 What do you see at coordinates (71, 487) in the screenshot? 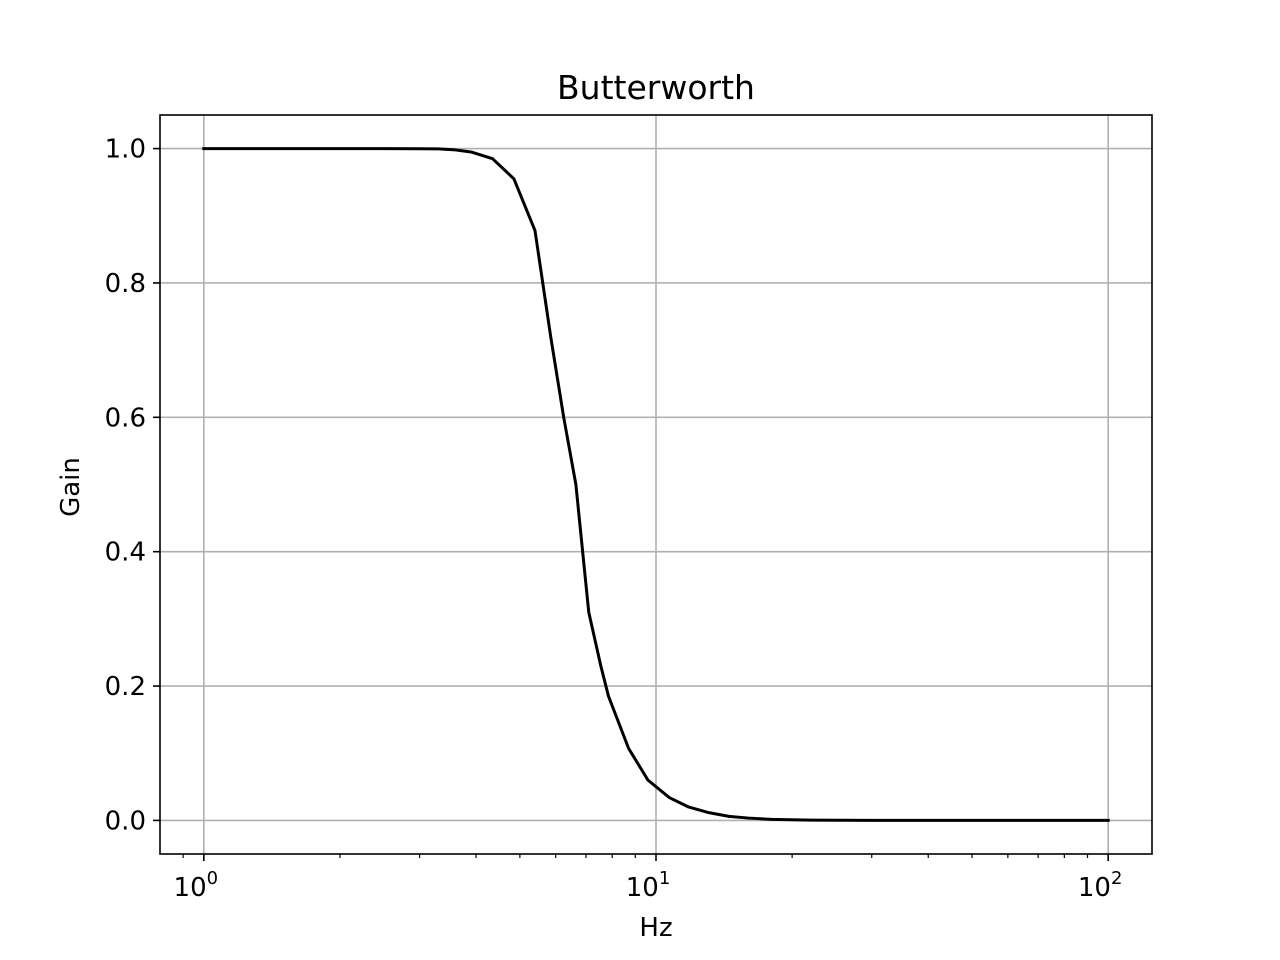
I see `y-axis-label: Gain` at bounding box center [71, 487].